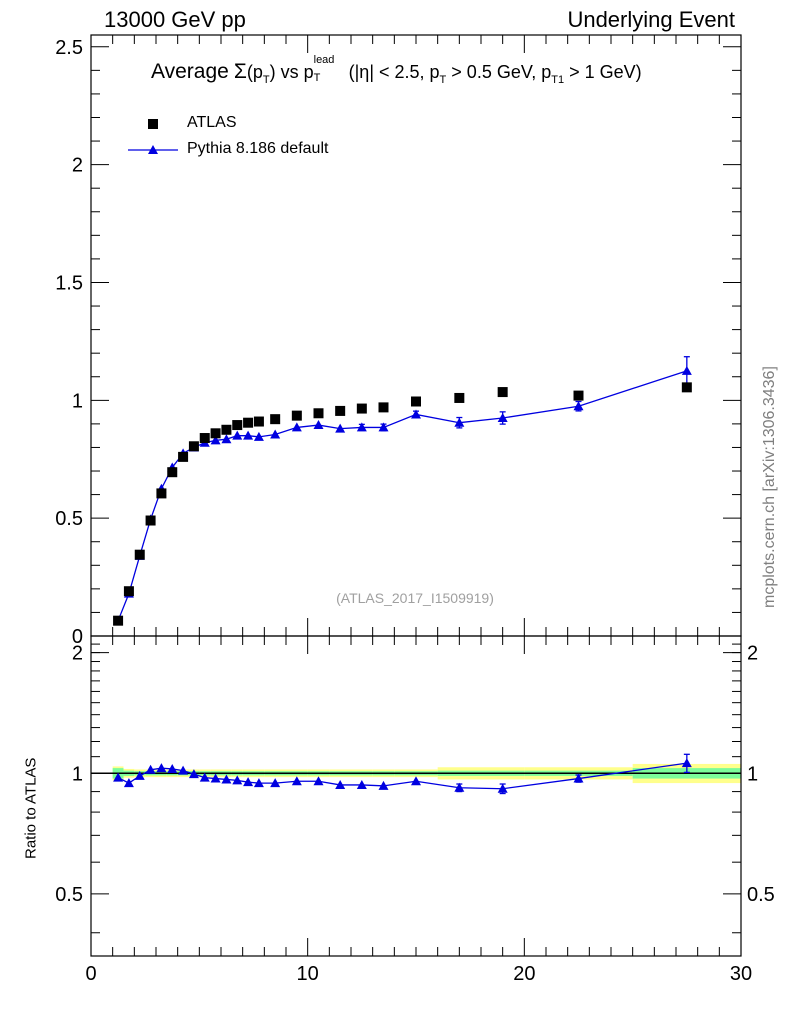 This screenshot has height=1024, width=786. What do you see at coordinates (212, 122) in the screenshot?
I see `legend-label-atlas: ATLAS` at bounding box center [212, 122].